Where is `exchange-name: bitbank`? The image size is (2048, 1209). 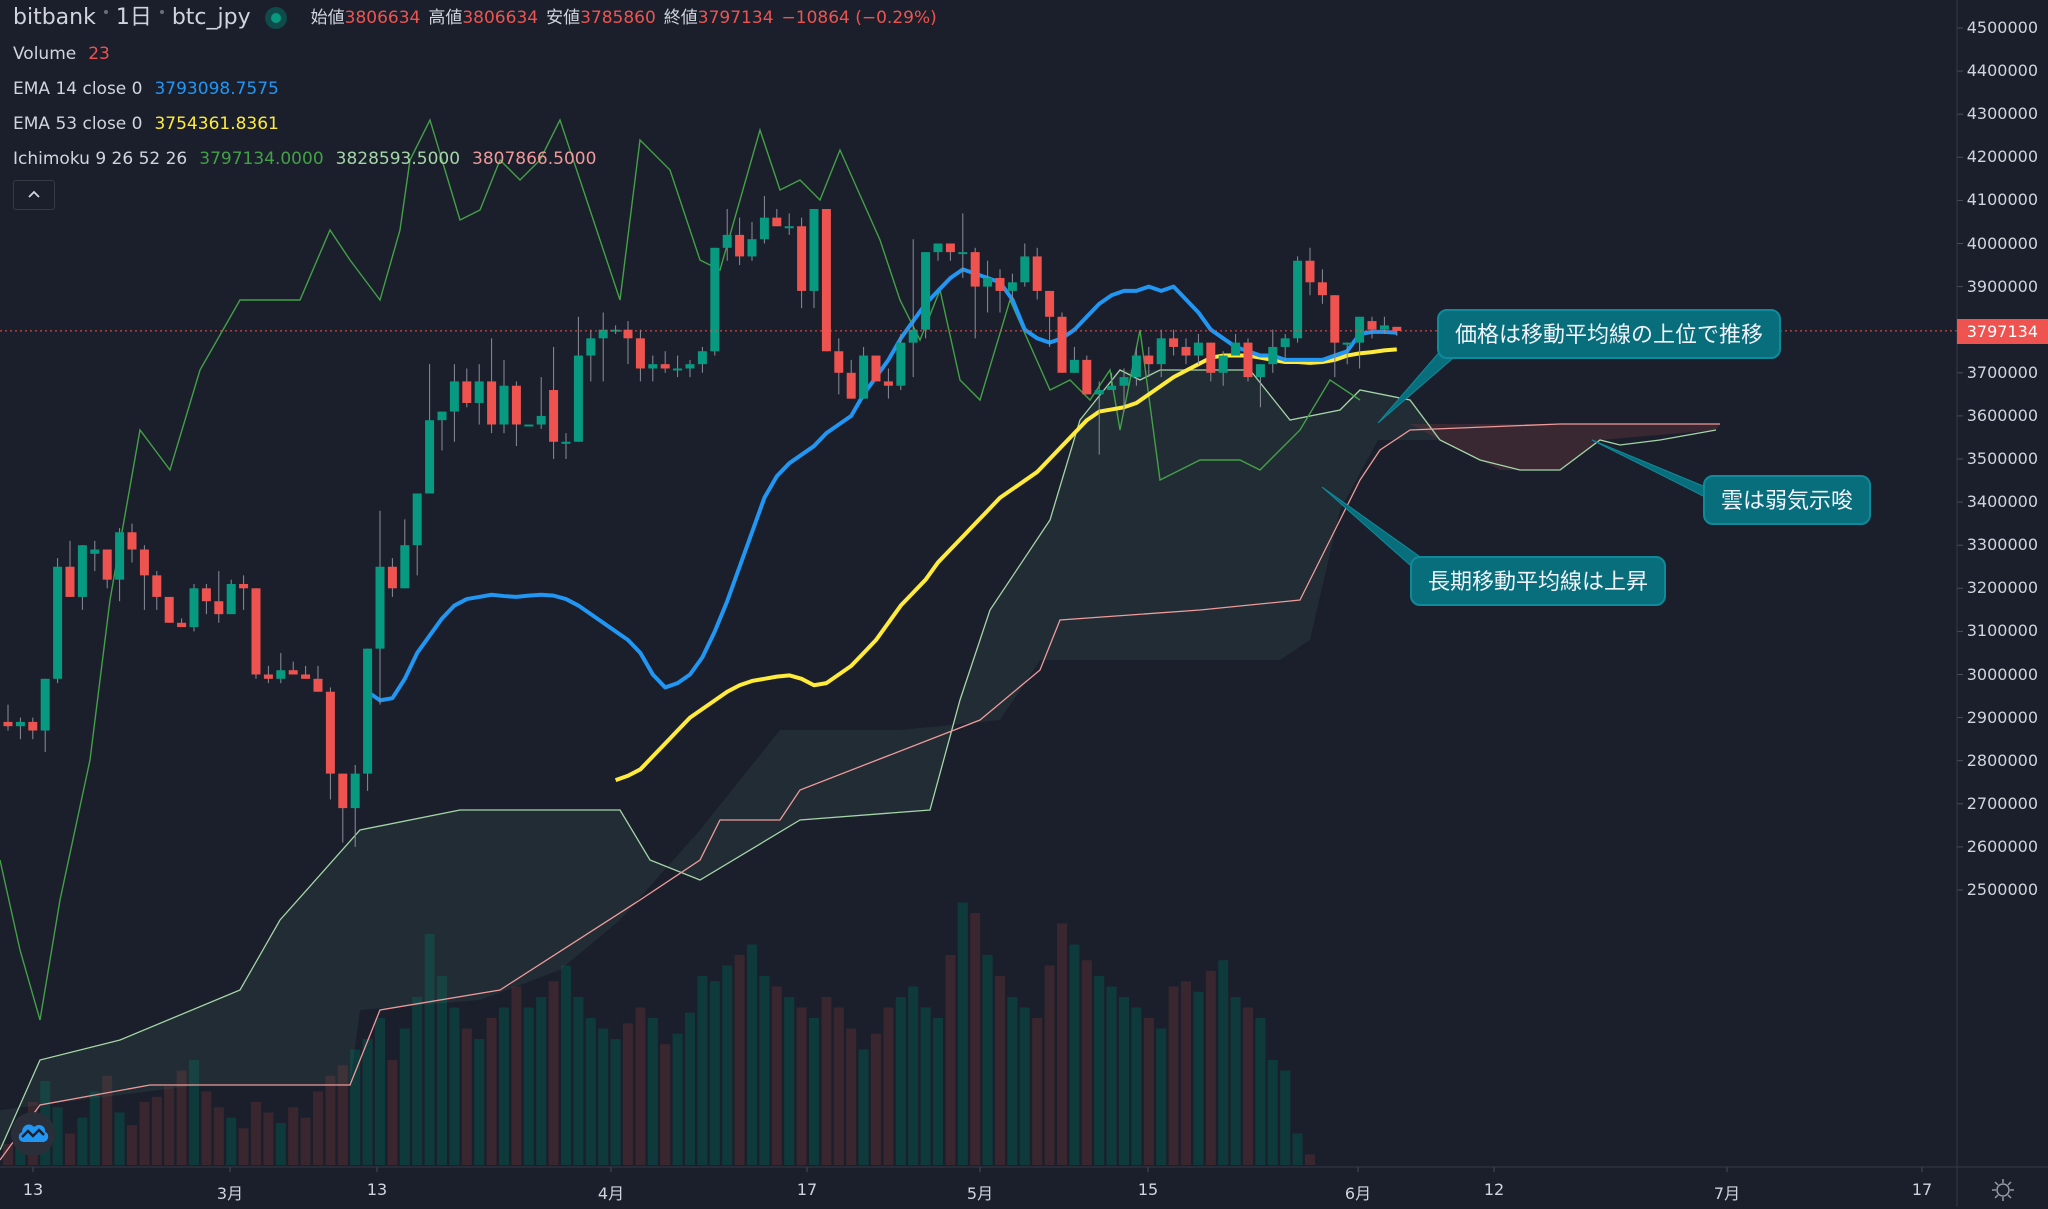 exchange-name: bitbank is located at coordinates (54, 17).